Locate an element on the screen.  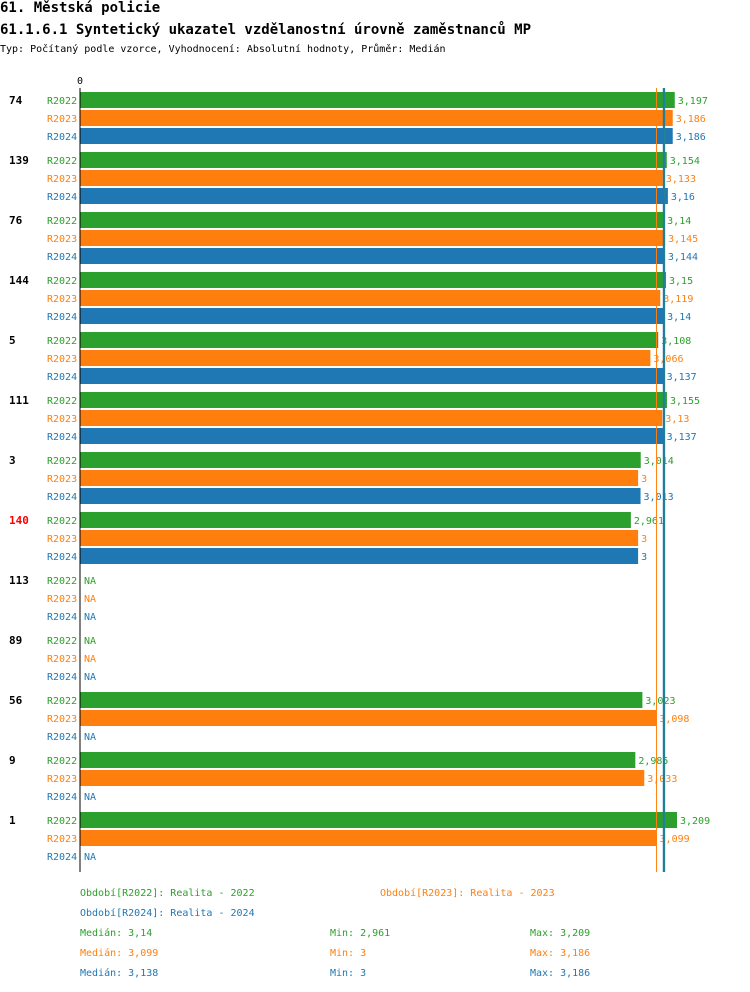
stat-median-r2022: Medián: 3,14 is located at coordinates (116, 933).